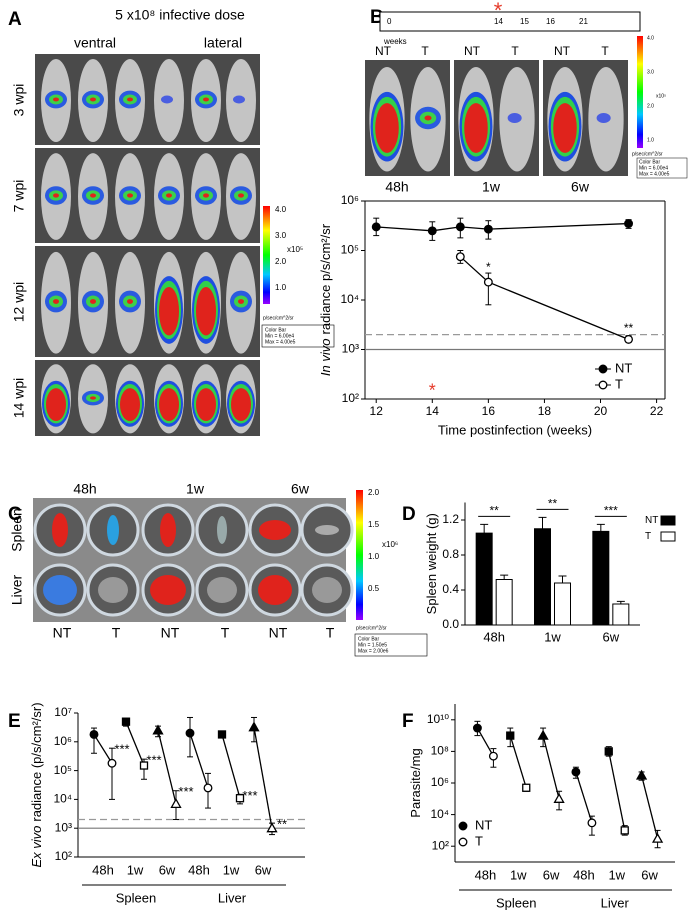 Image resolution: width=689 pixels, height=919 pixels. Describe the element at coordinates (431, 563) in the screenshot. I see `y-axis-title: Spleen weight (g)` at that location.